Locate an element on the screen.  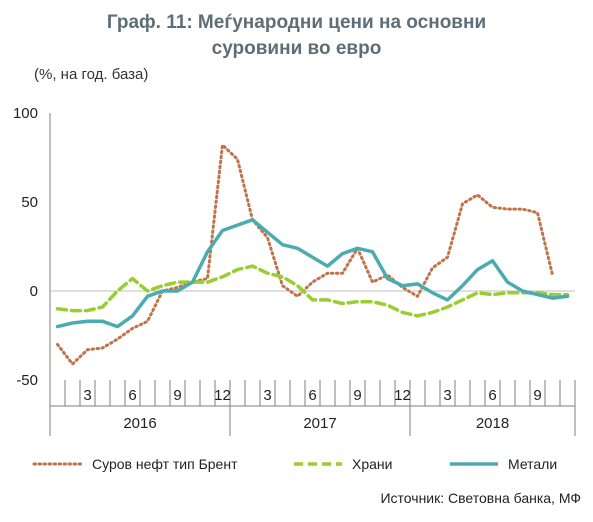
legend: Сурoв нефт тип Брент Храни Метали is located at coordinates (296, 468).